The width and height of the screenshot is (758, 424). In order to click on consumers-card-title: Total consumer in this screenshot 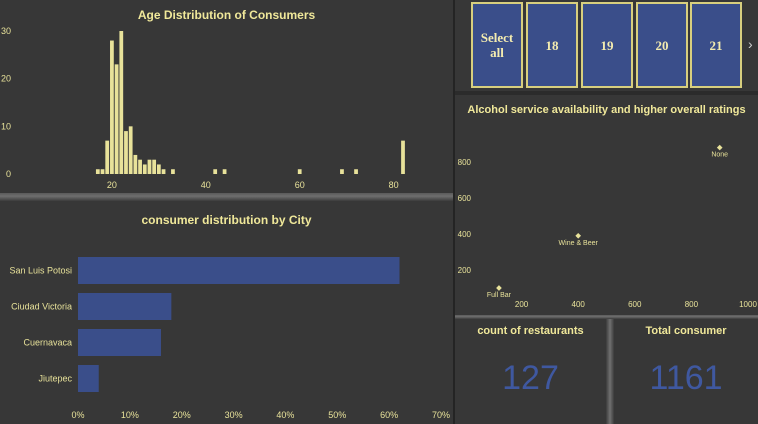, I will do `click(686, 331)`.